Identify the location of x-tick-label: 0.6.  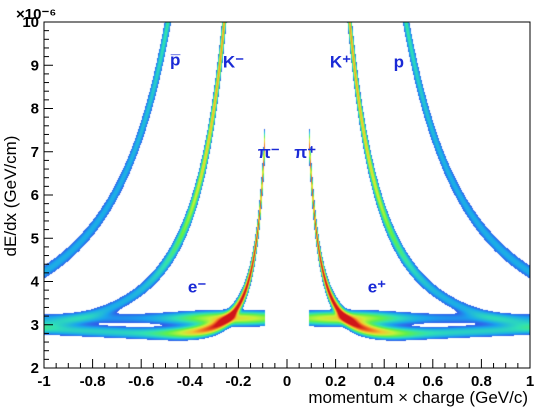
(432, 381).